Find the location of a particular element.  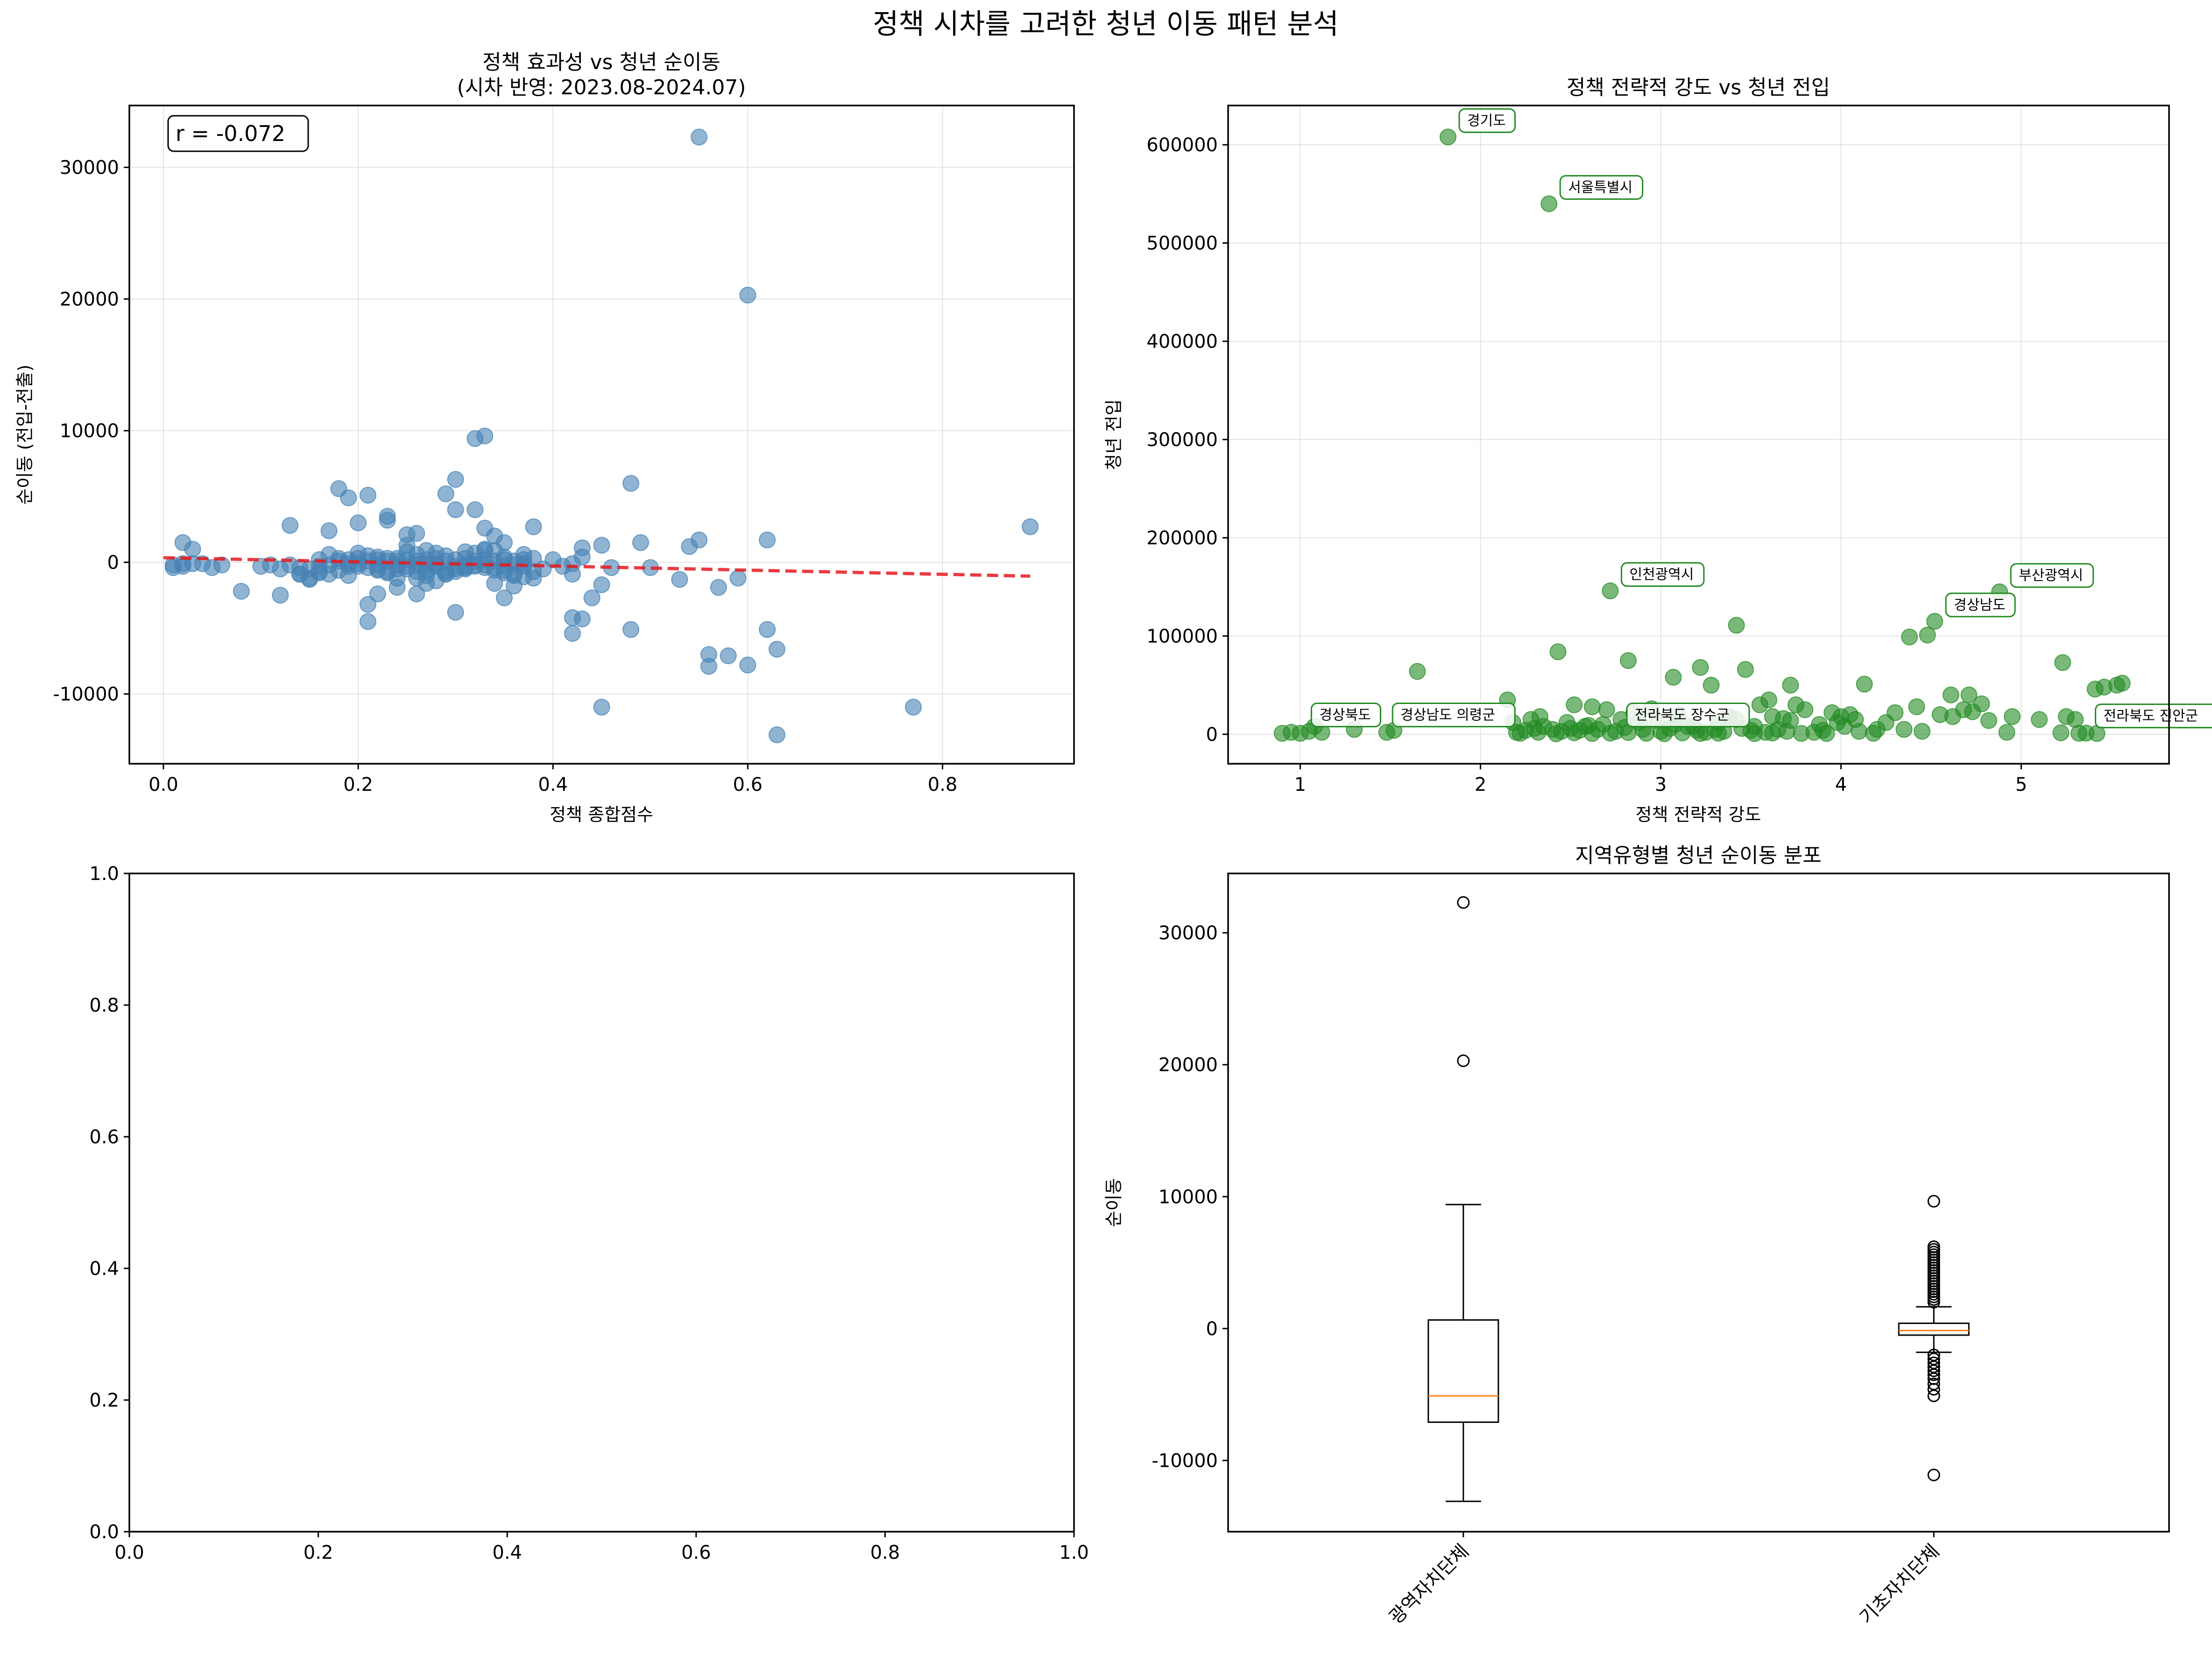

ax4-y-label: 순이동 is located at coordinates (1113, 1202).